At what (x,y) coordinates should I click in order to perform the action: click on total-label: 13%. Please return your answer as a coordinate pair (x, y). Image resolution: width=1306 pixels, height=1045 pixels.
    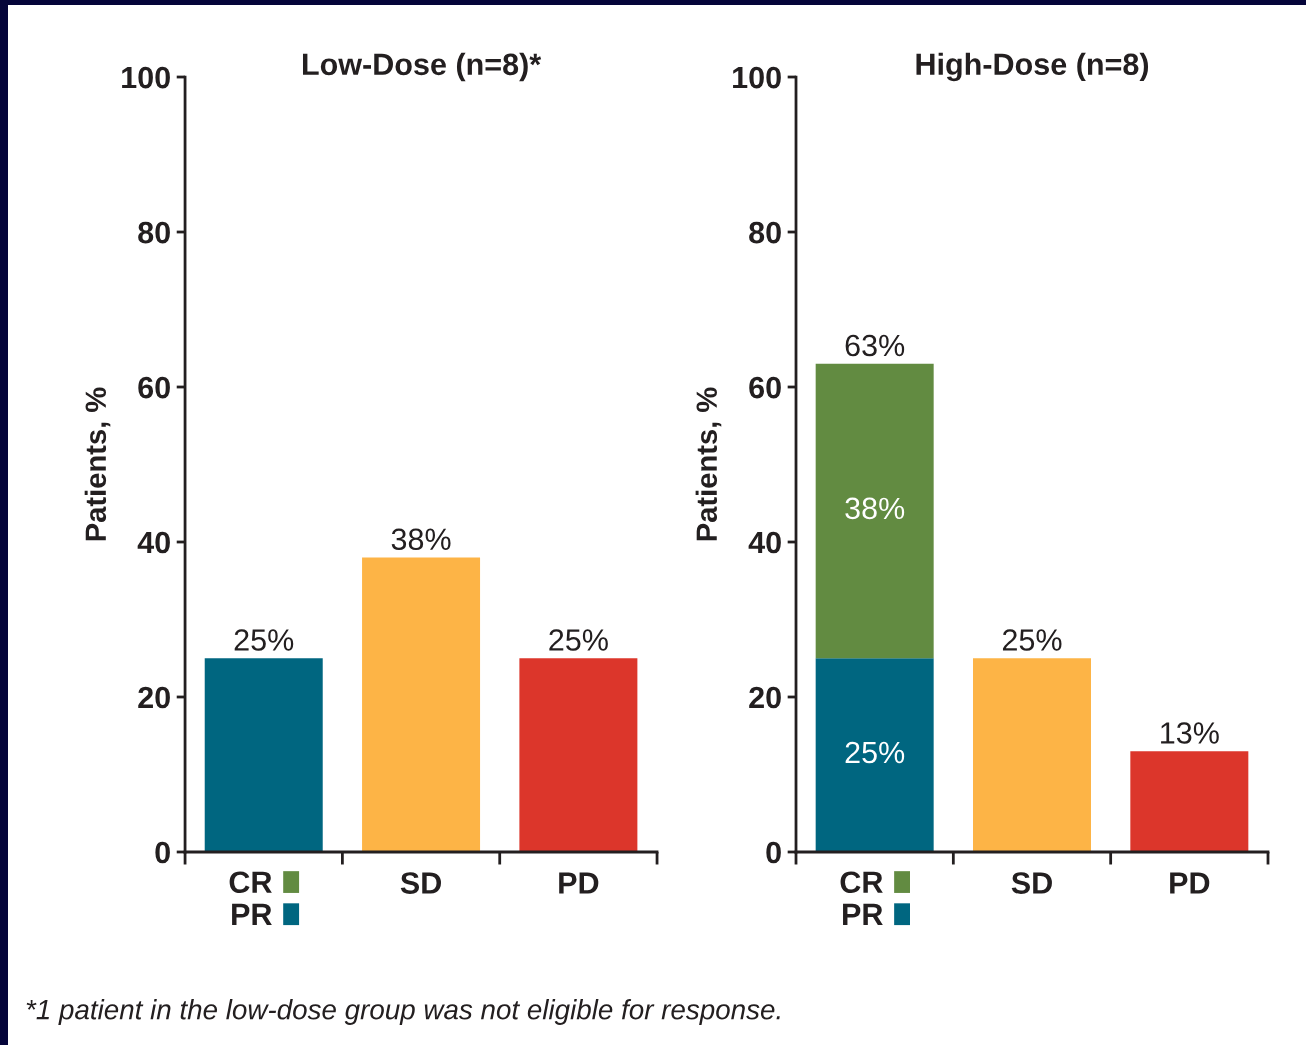
    Looking at the image, I should click on (1190, 733).